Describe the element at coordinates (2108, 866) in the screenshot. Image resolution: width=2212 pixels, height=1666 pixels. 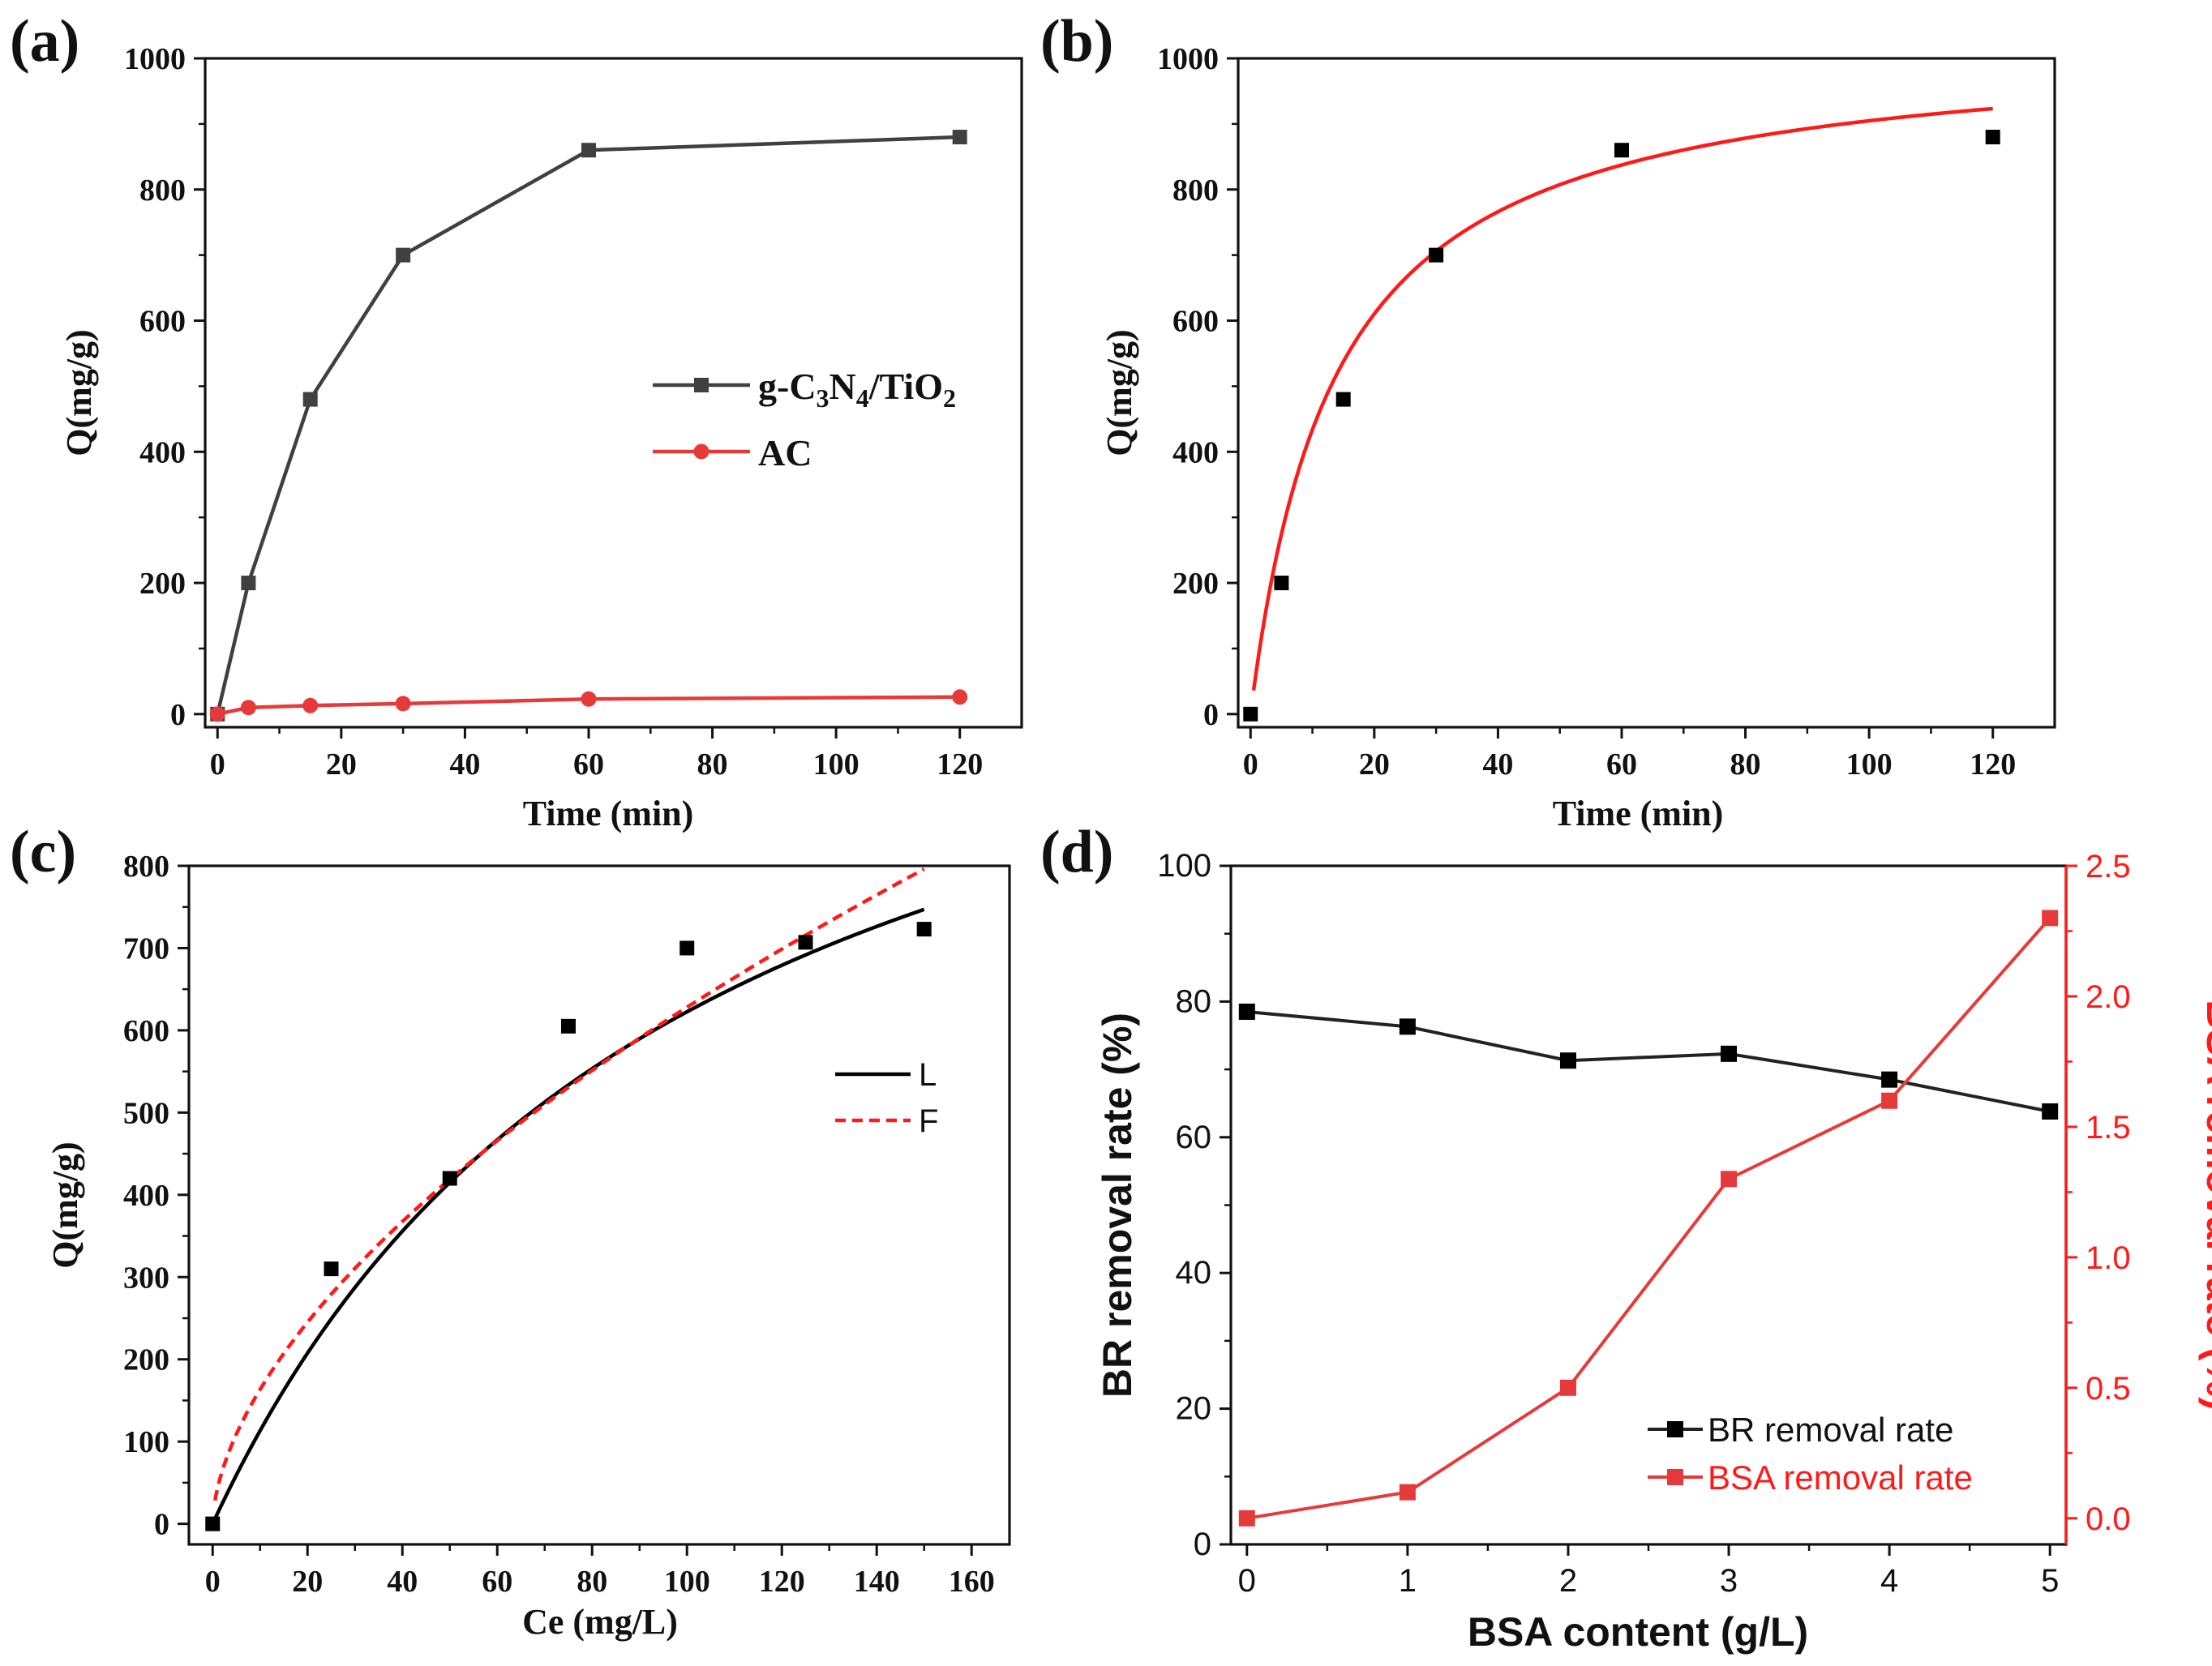
I see `y-right-tick-label: 2.5` at that location.